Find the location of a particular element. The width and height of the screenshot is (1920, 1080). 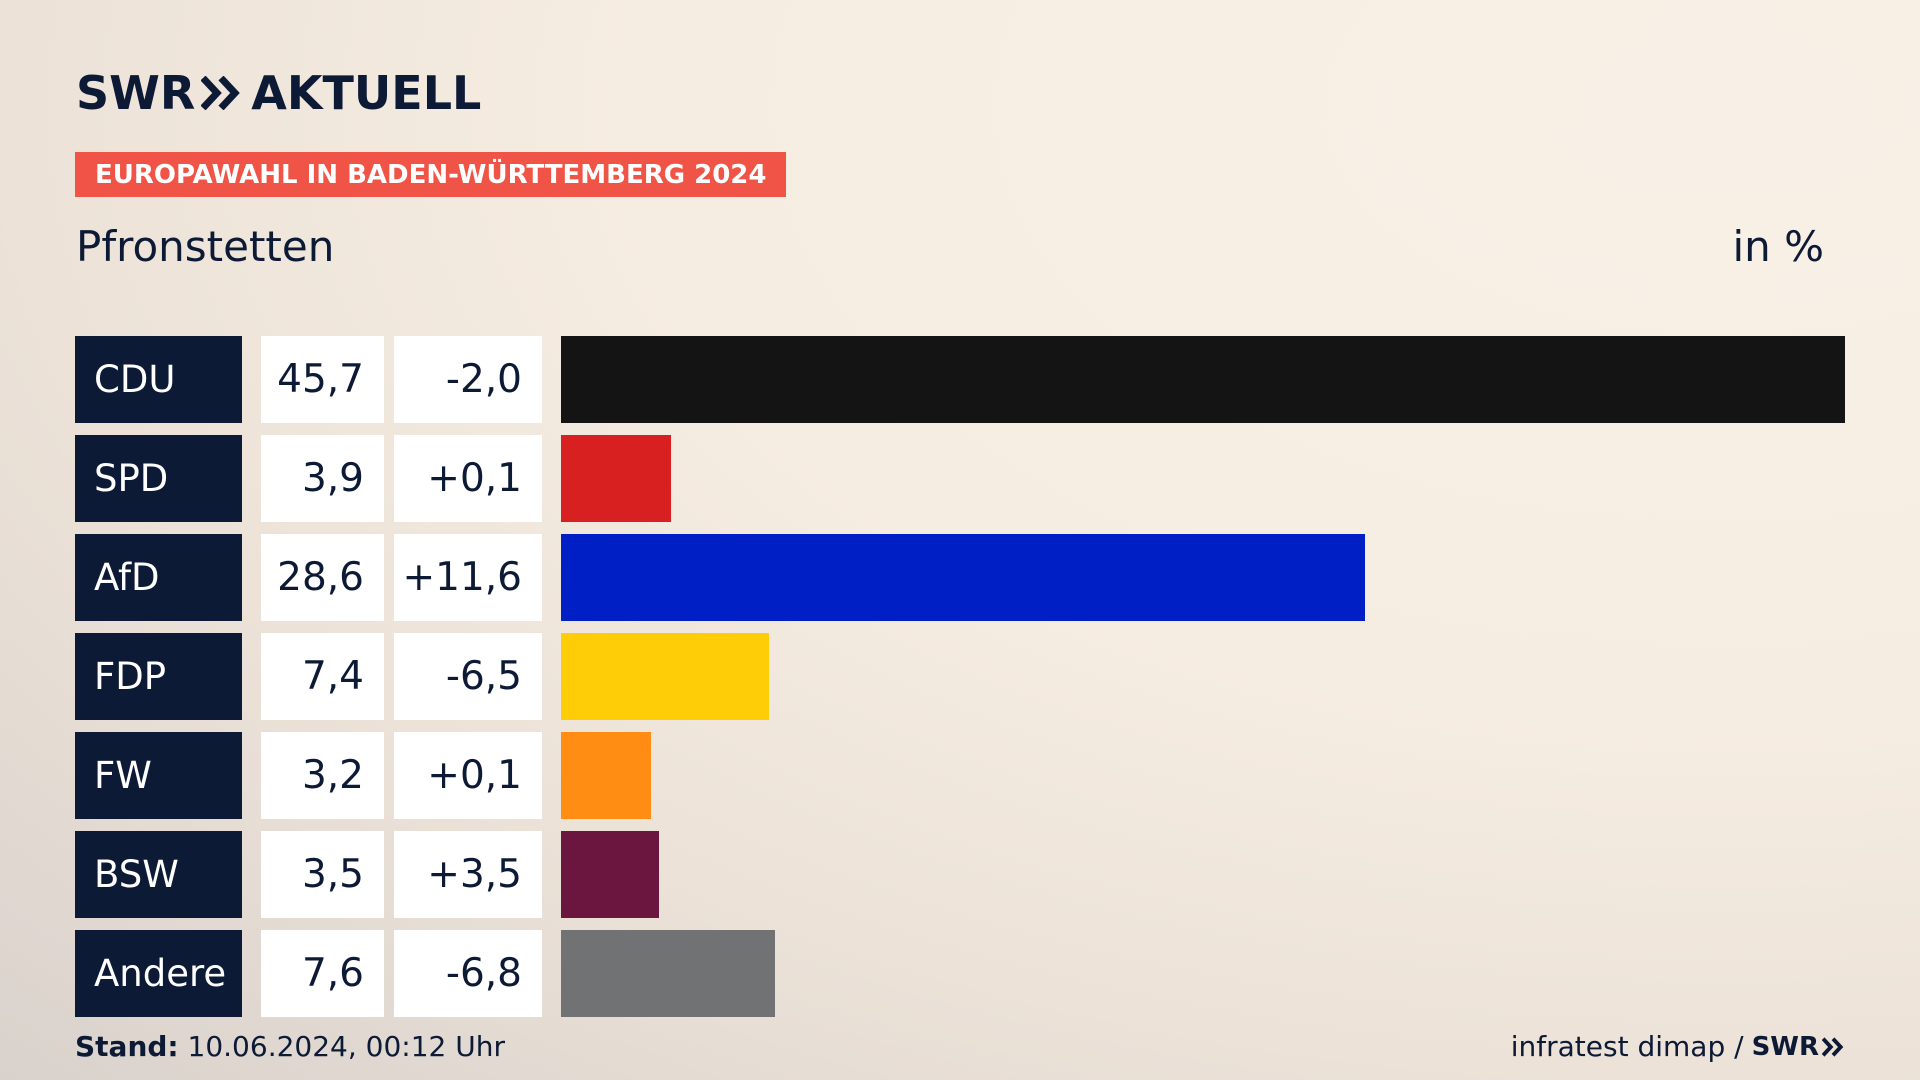

party-label: SPD is located at coordinates (158, 478).